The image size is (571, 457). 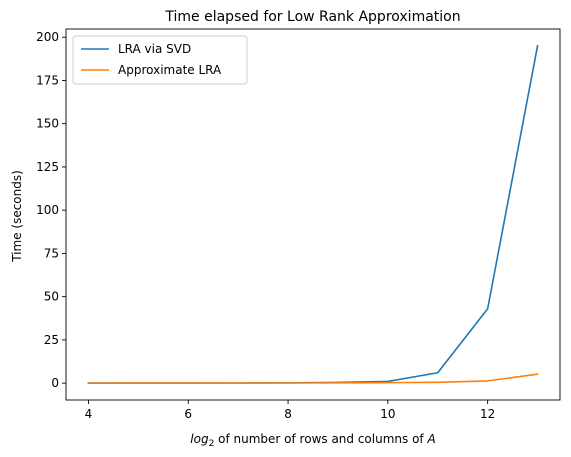 What do you see at coordinates (154, 49) in the screenshot?
I see `legend-label-1: LRA via SVD` at bounding box center [154, 49].